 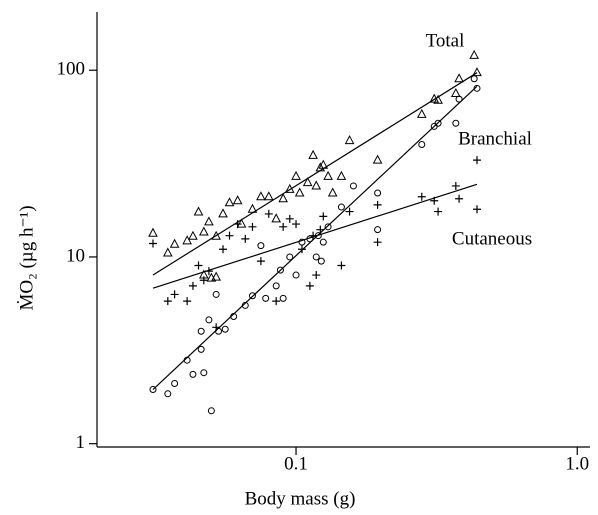 What do you see at coordinates (81, 442) in the screenshot?
I see `y-tick-label: 1` at bounding box center [81, 442].